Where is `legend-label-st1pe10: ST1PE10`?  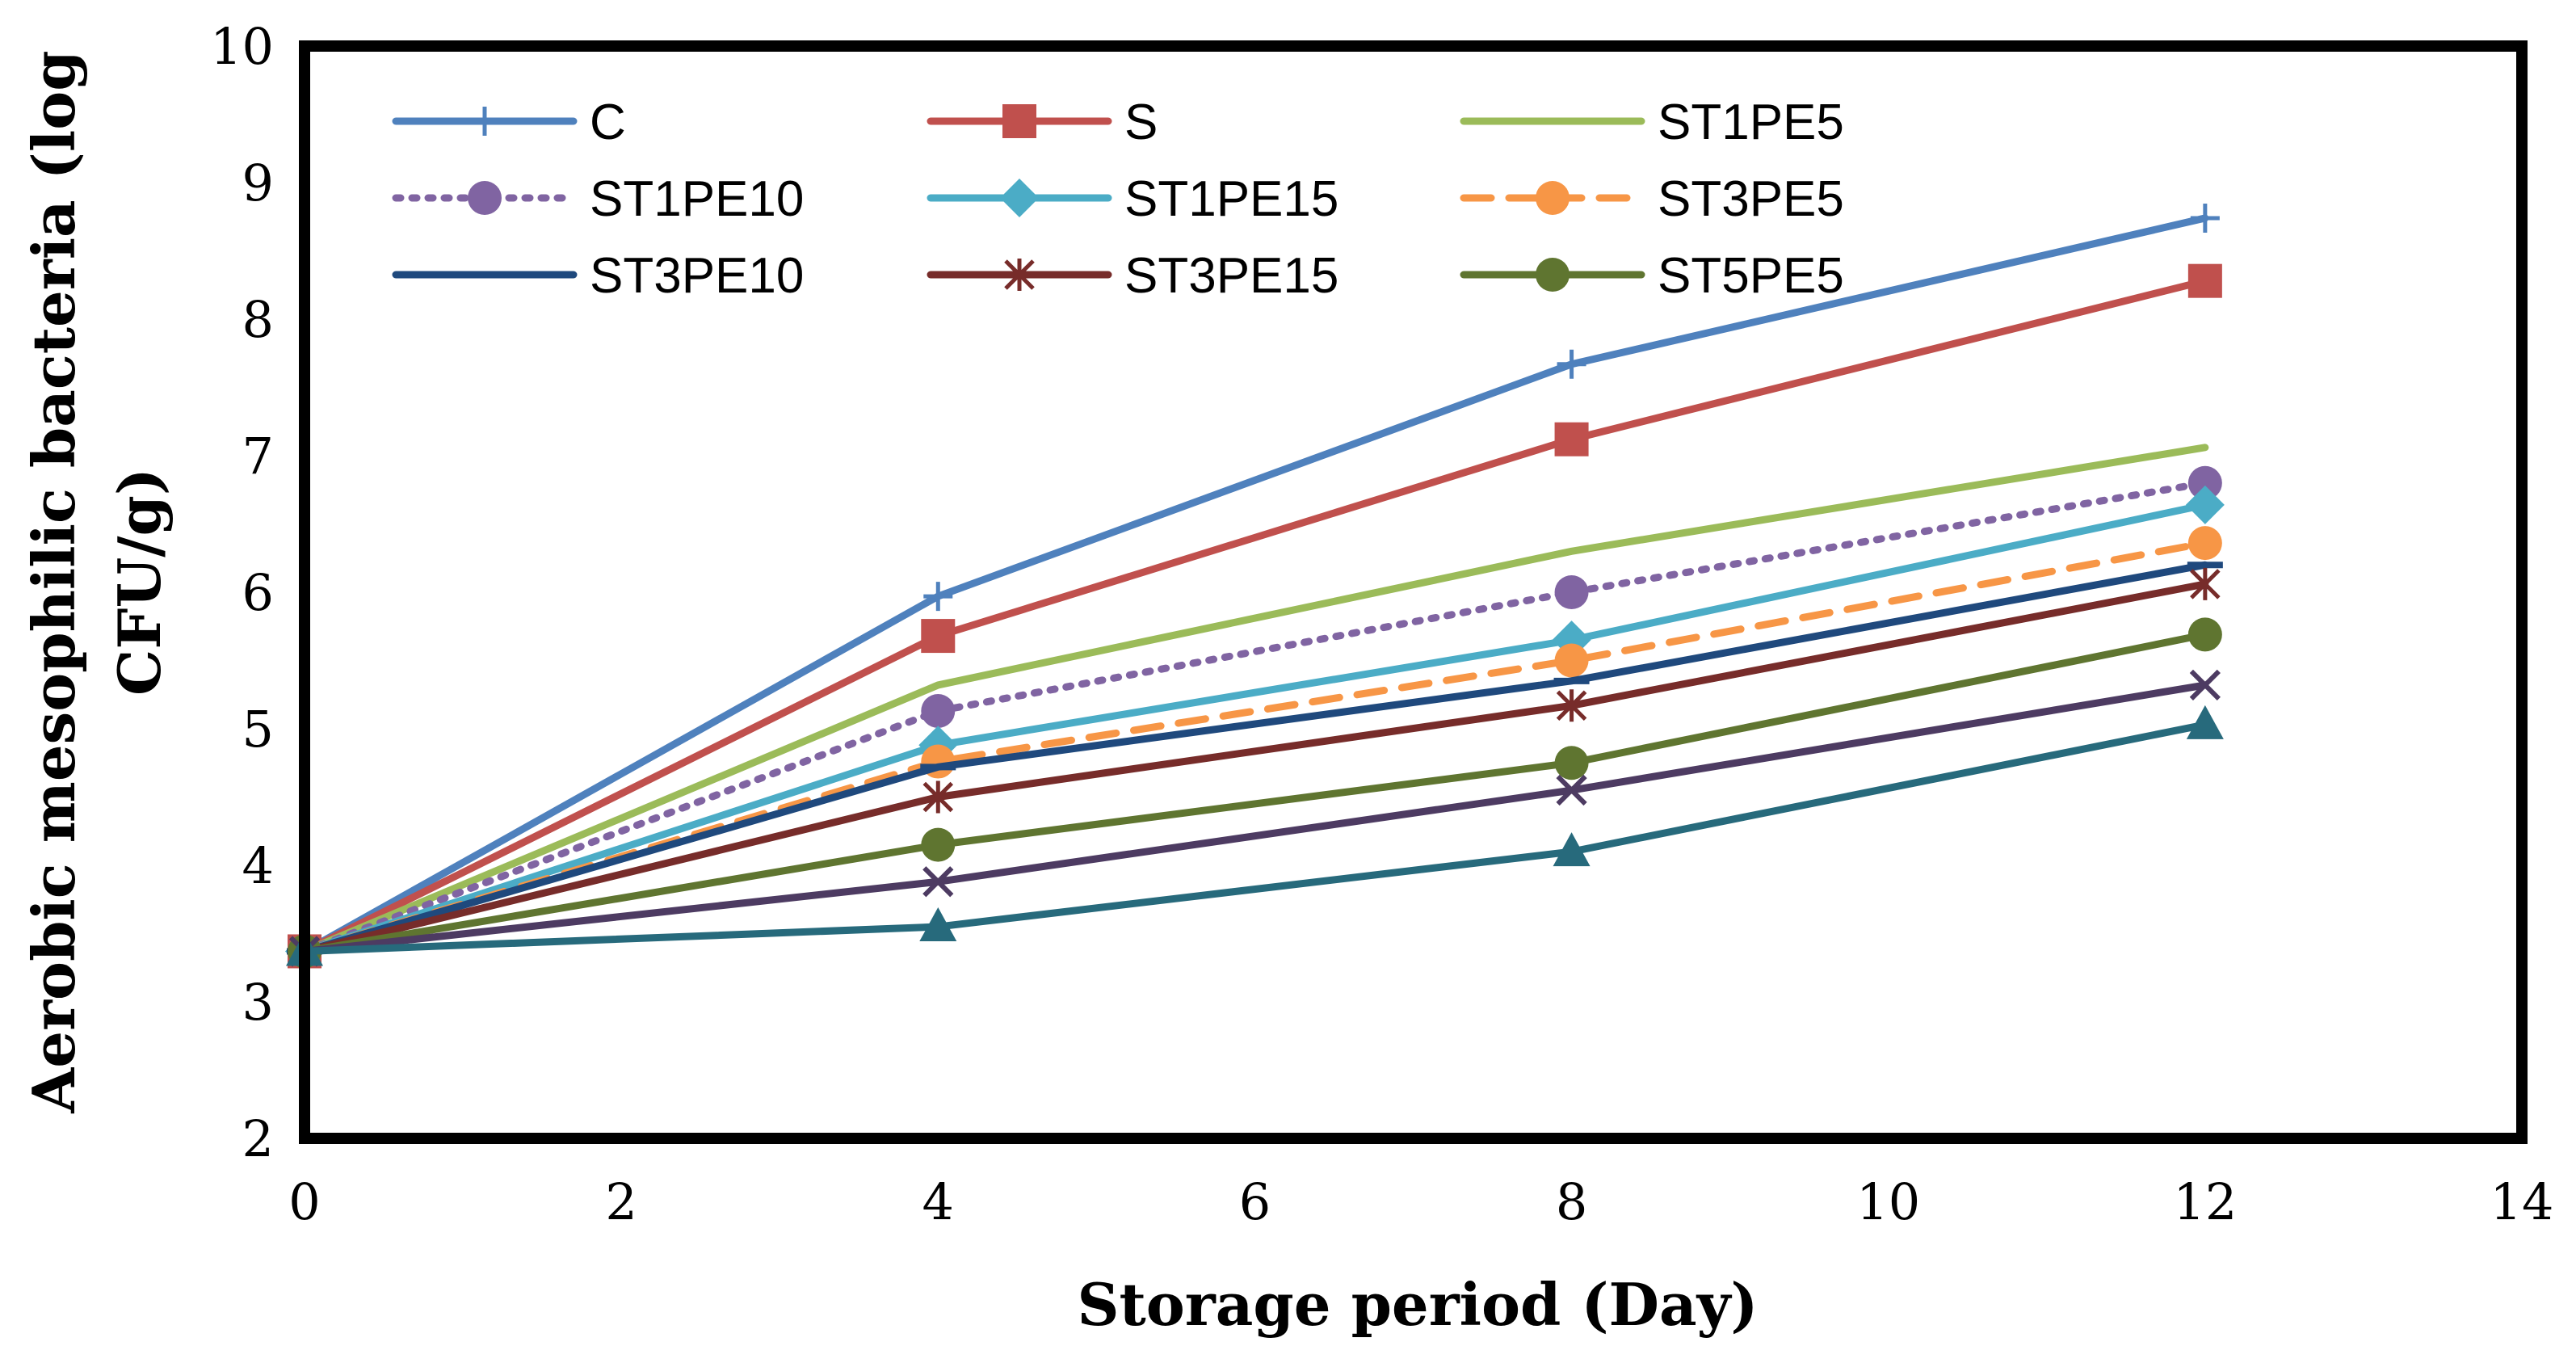
legend-label-st1pe10: ST1PE10 is located at coordinates (697, 199).